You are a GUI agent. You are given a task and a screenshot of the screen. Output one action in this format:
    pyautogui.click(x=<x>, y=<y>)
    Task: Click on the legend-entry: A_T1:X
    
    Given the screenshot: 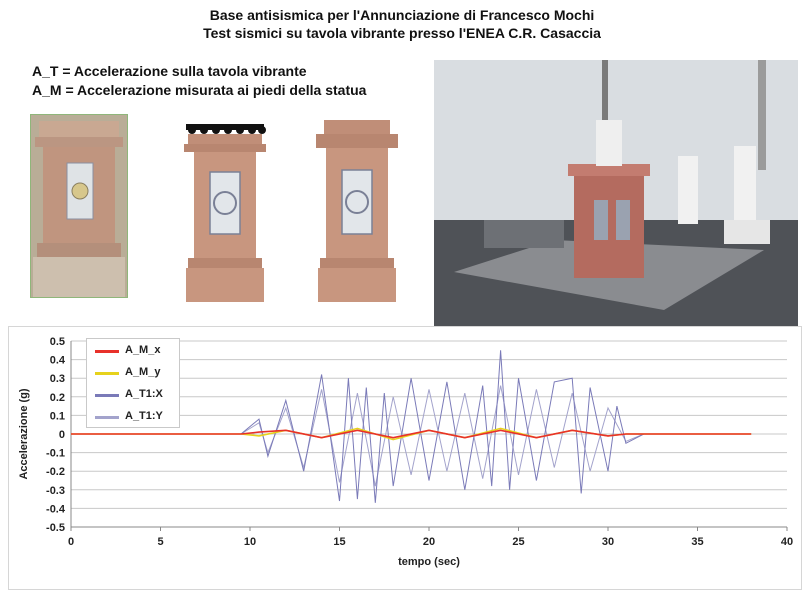 What is the action you would take?
    pyautogui.click(x=133, y=395)
    